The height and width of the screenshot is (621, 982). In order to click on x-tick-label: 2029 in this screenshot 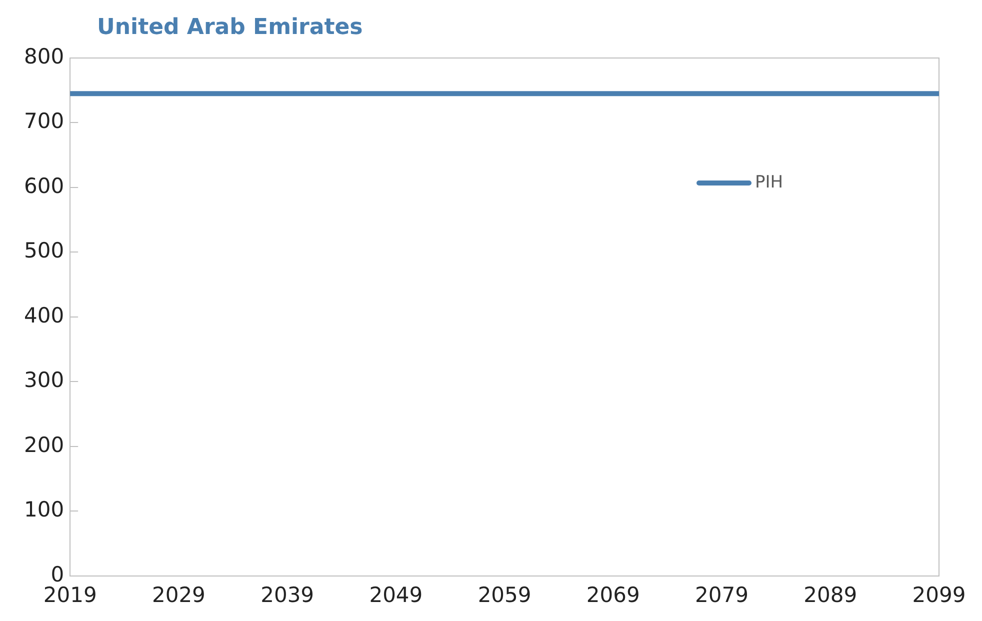, I will do `click(179, 594)`.